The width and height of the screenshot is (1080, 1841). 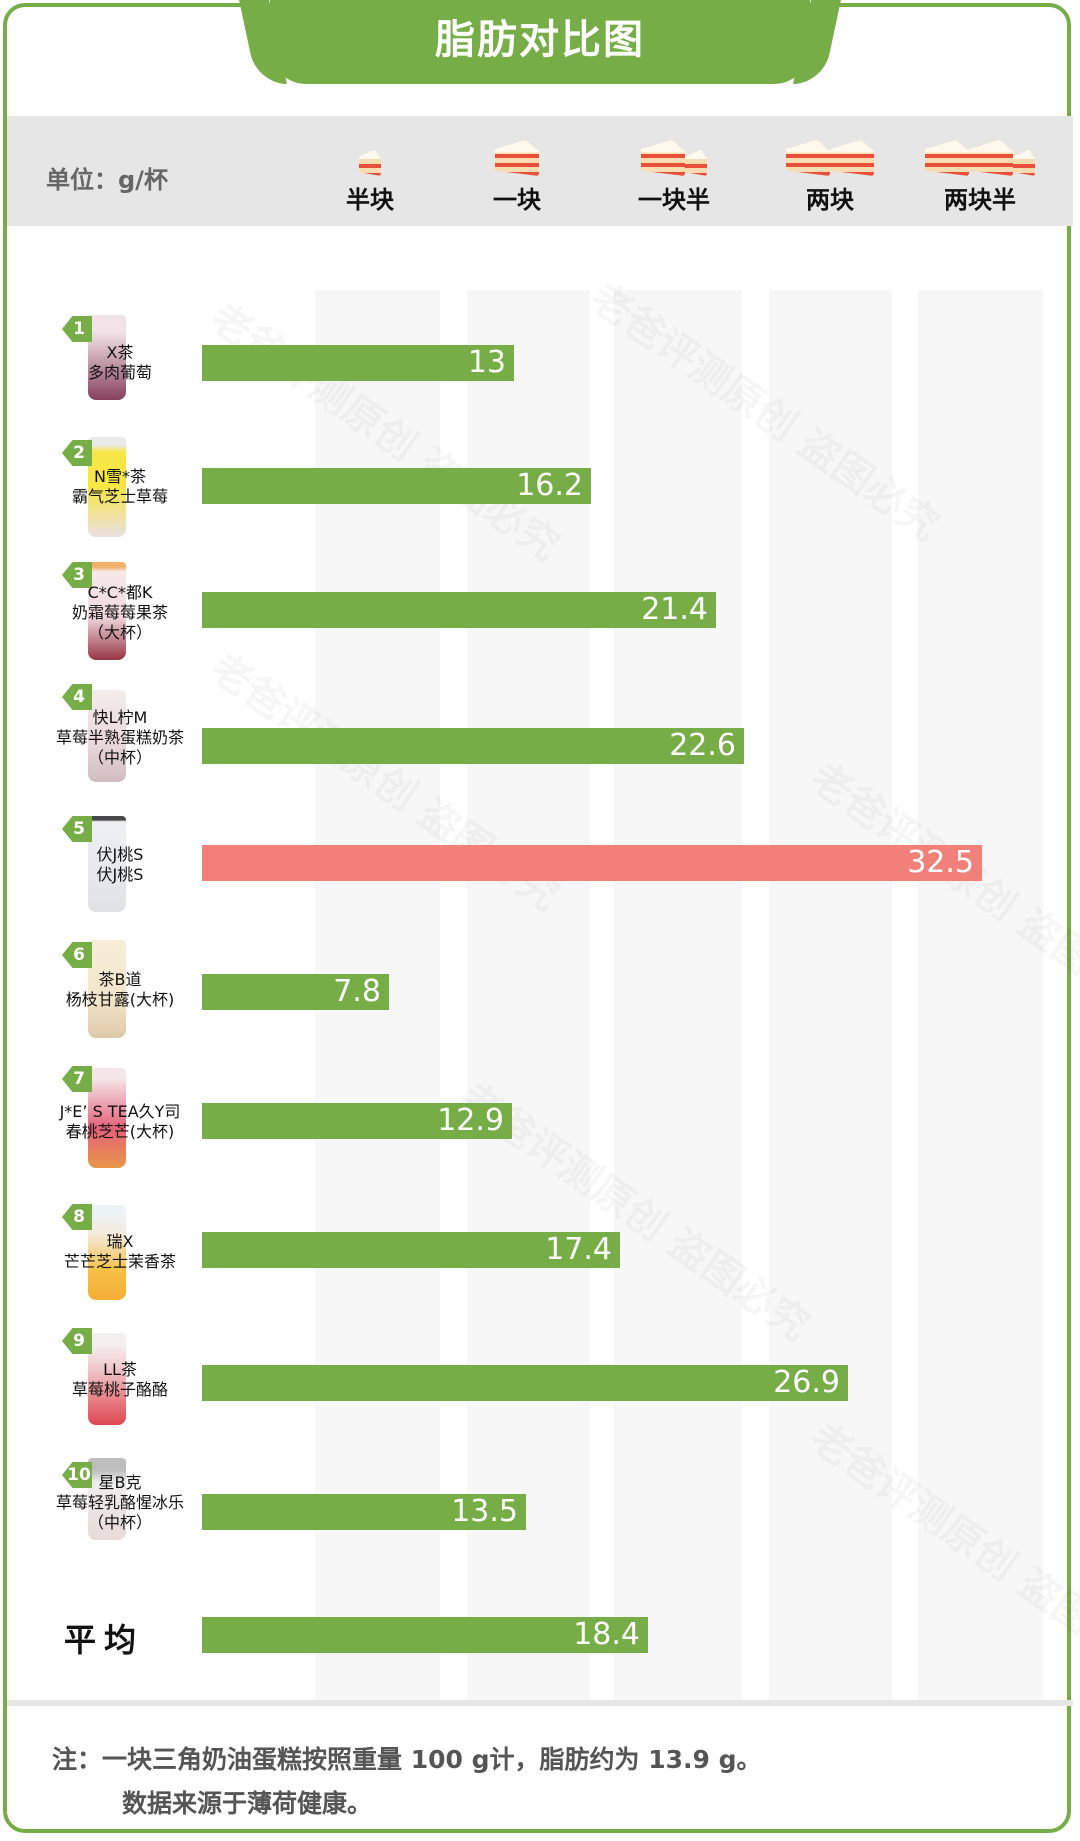 I want to click on bar-highlight: 32.5, so click(x=592, y=863).